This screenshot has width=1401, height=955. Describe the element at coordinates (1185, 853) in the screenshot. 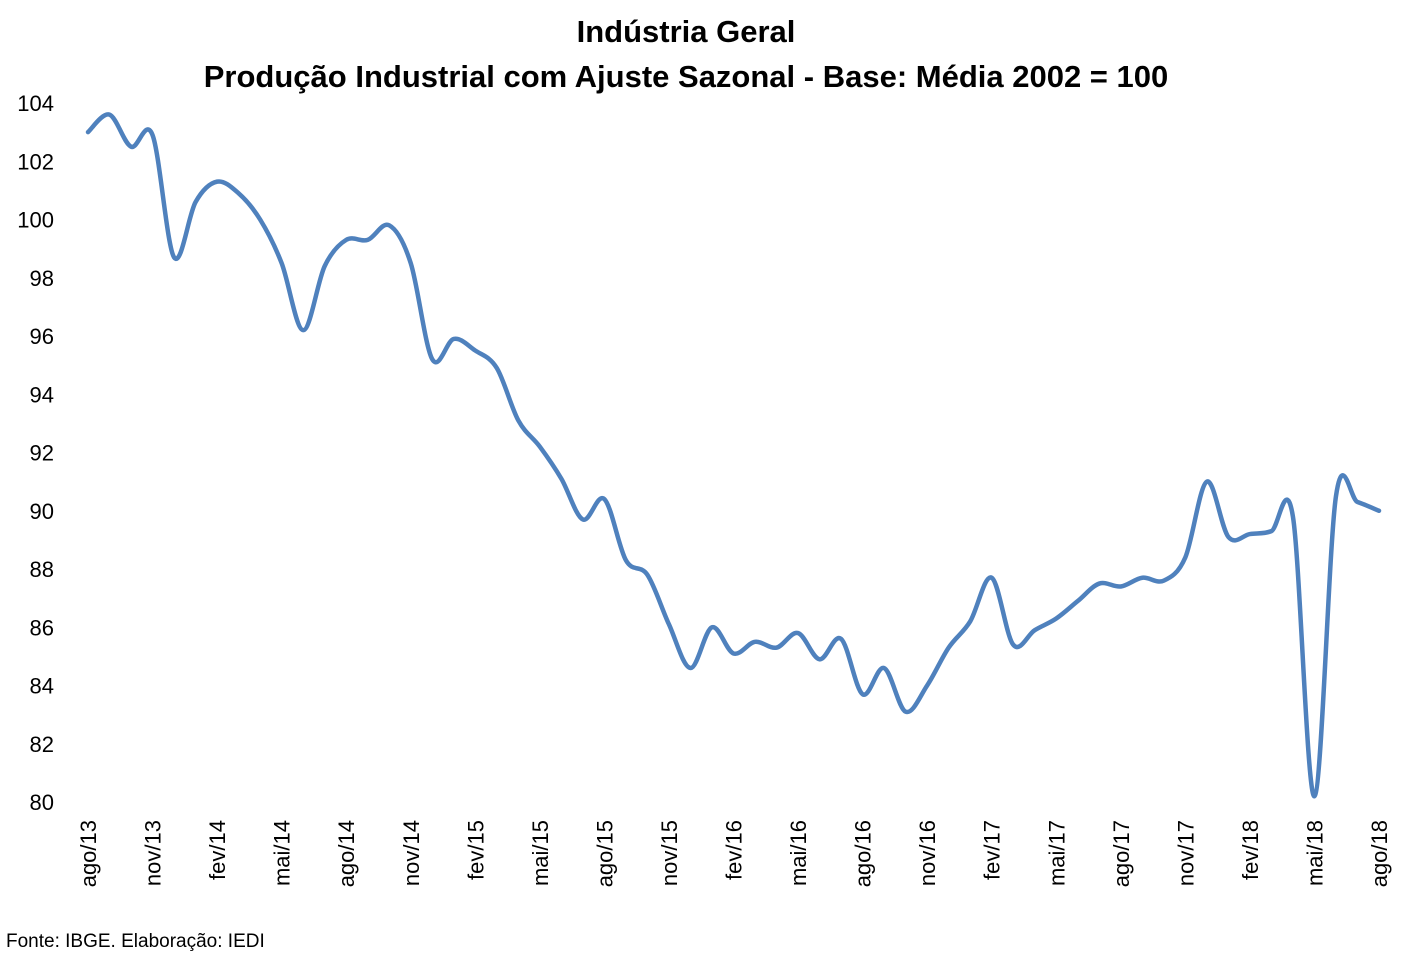

I see `x-tick-label: nov/17` at that location.